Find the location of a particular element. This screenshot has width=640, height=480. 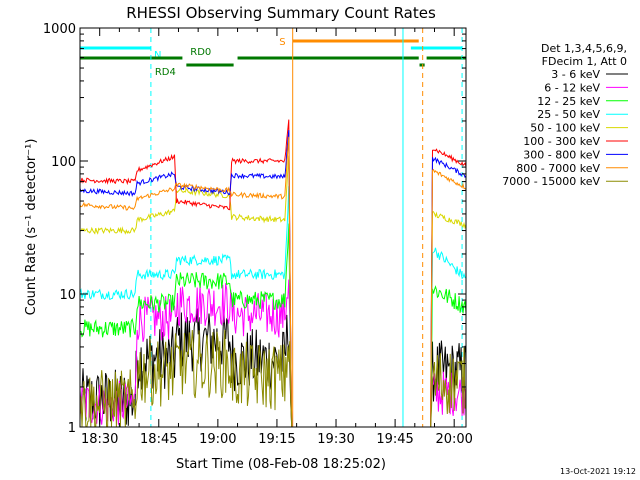

y-tick-label: 100 is located at coordinates (63, 162).